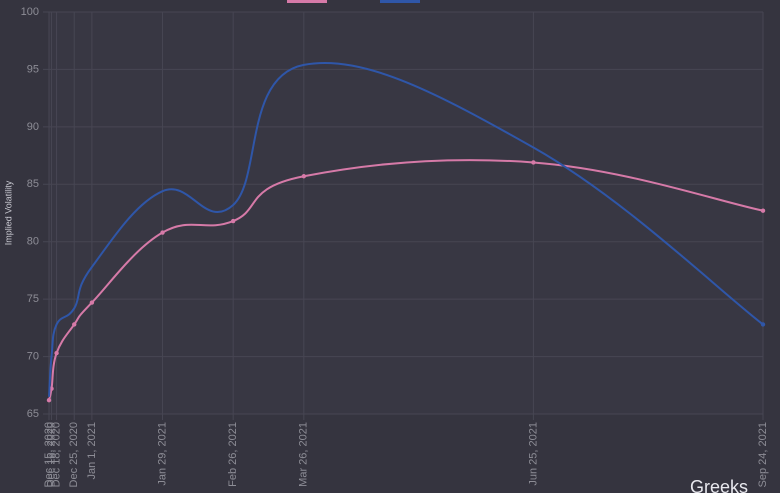 The height and width of the screenshot is (493, 780). I want to click on y-axis-label: Implied Volatility, so click(8, 212).